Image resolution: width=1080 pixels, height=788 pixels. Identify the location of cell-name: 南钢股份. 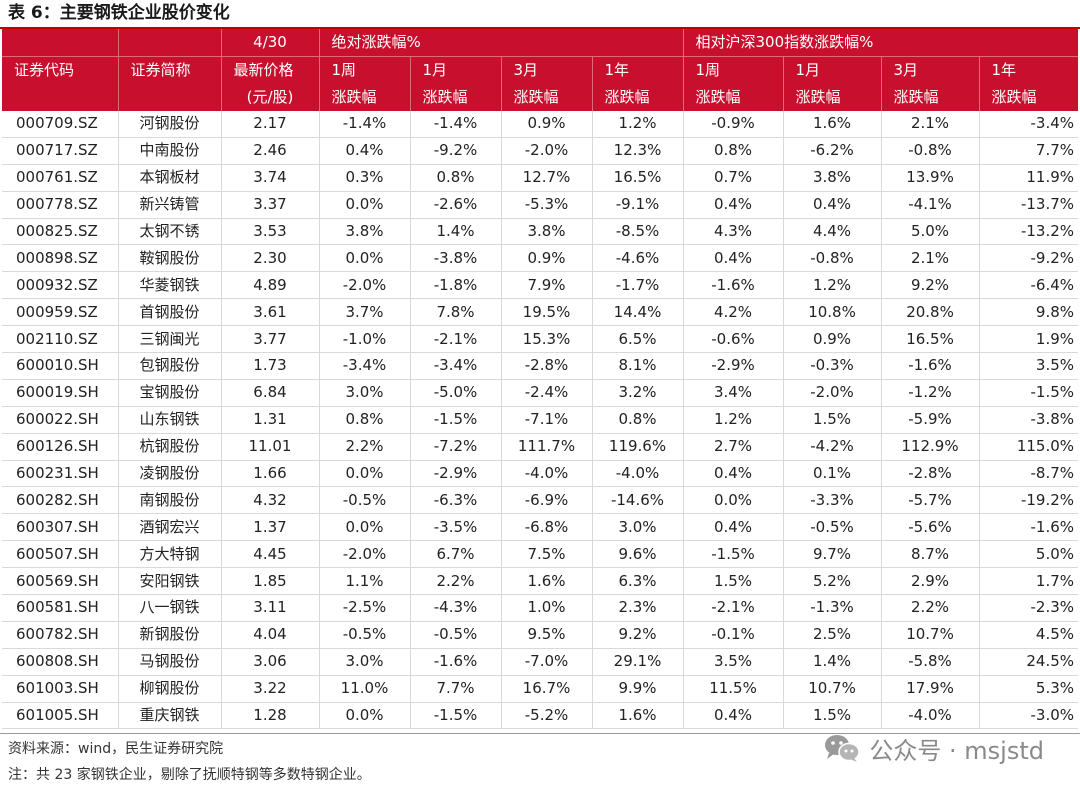
(170, 500).